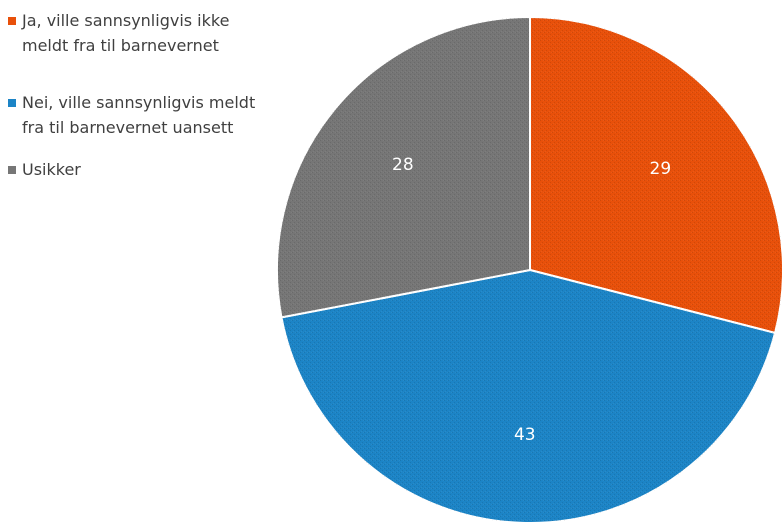 The height and width of the screenshot is (522, 782). What do you see at coordinates (12, 103) in the screenshot?
I see `legend-swatch-nei` at bounding box center [12, 103].